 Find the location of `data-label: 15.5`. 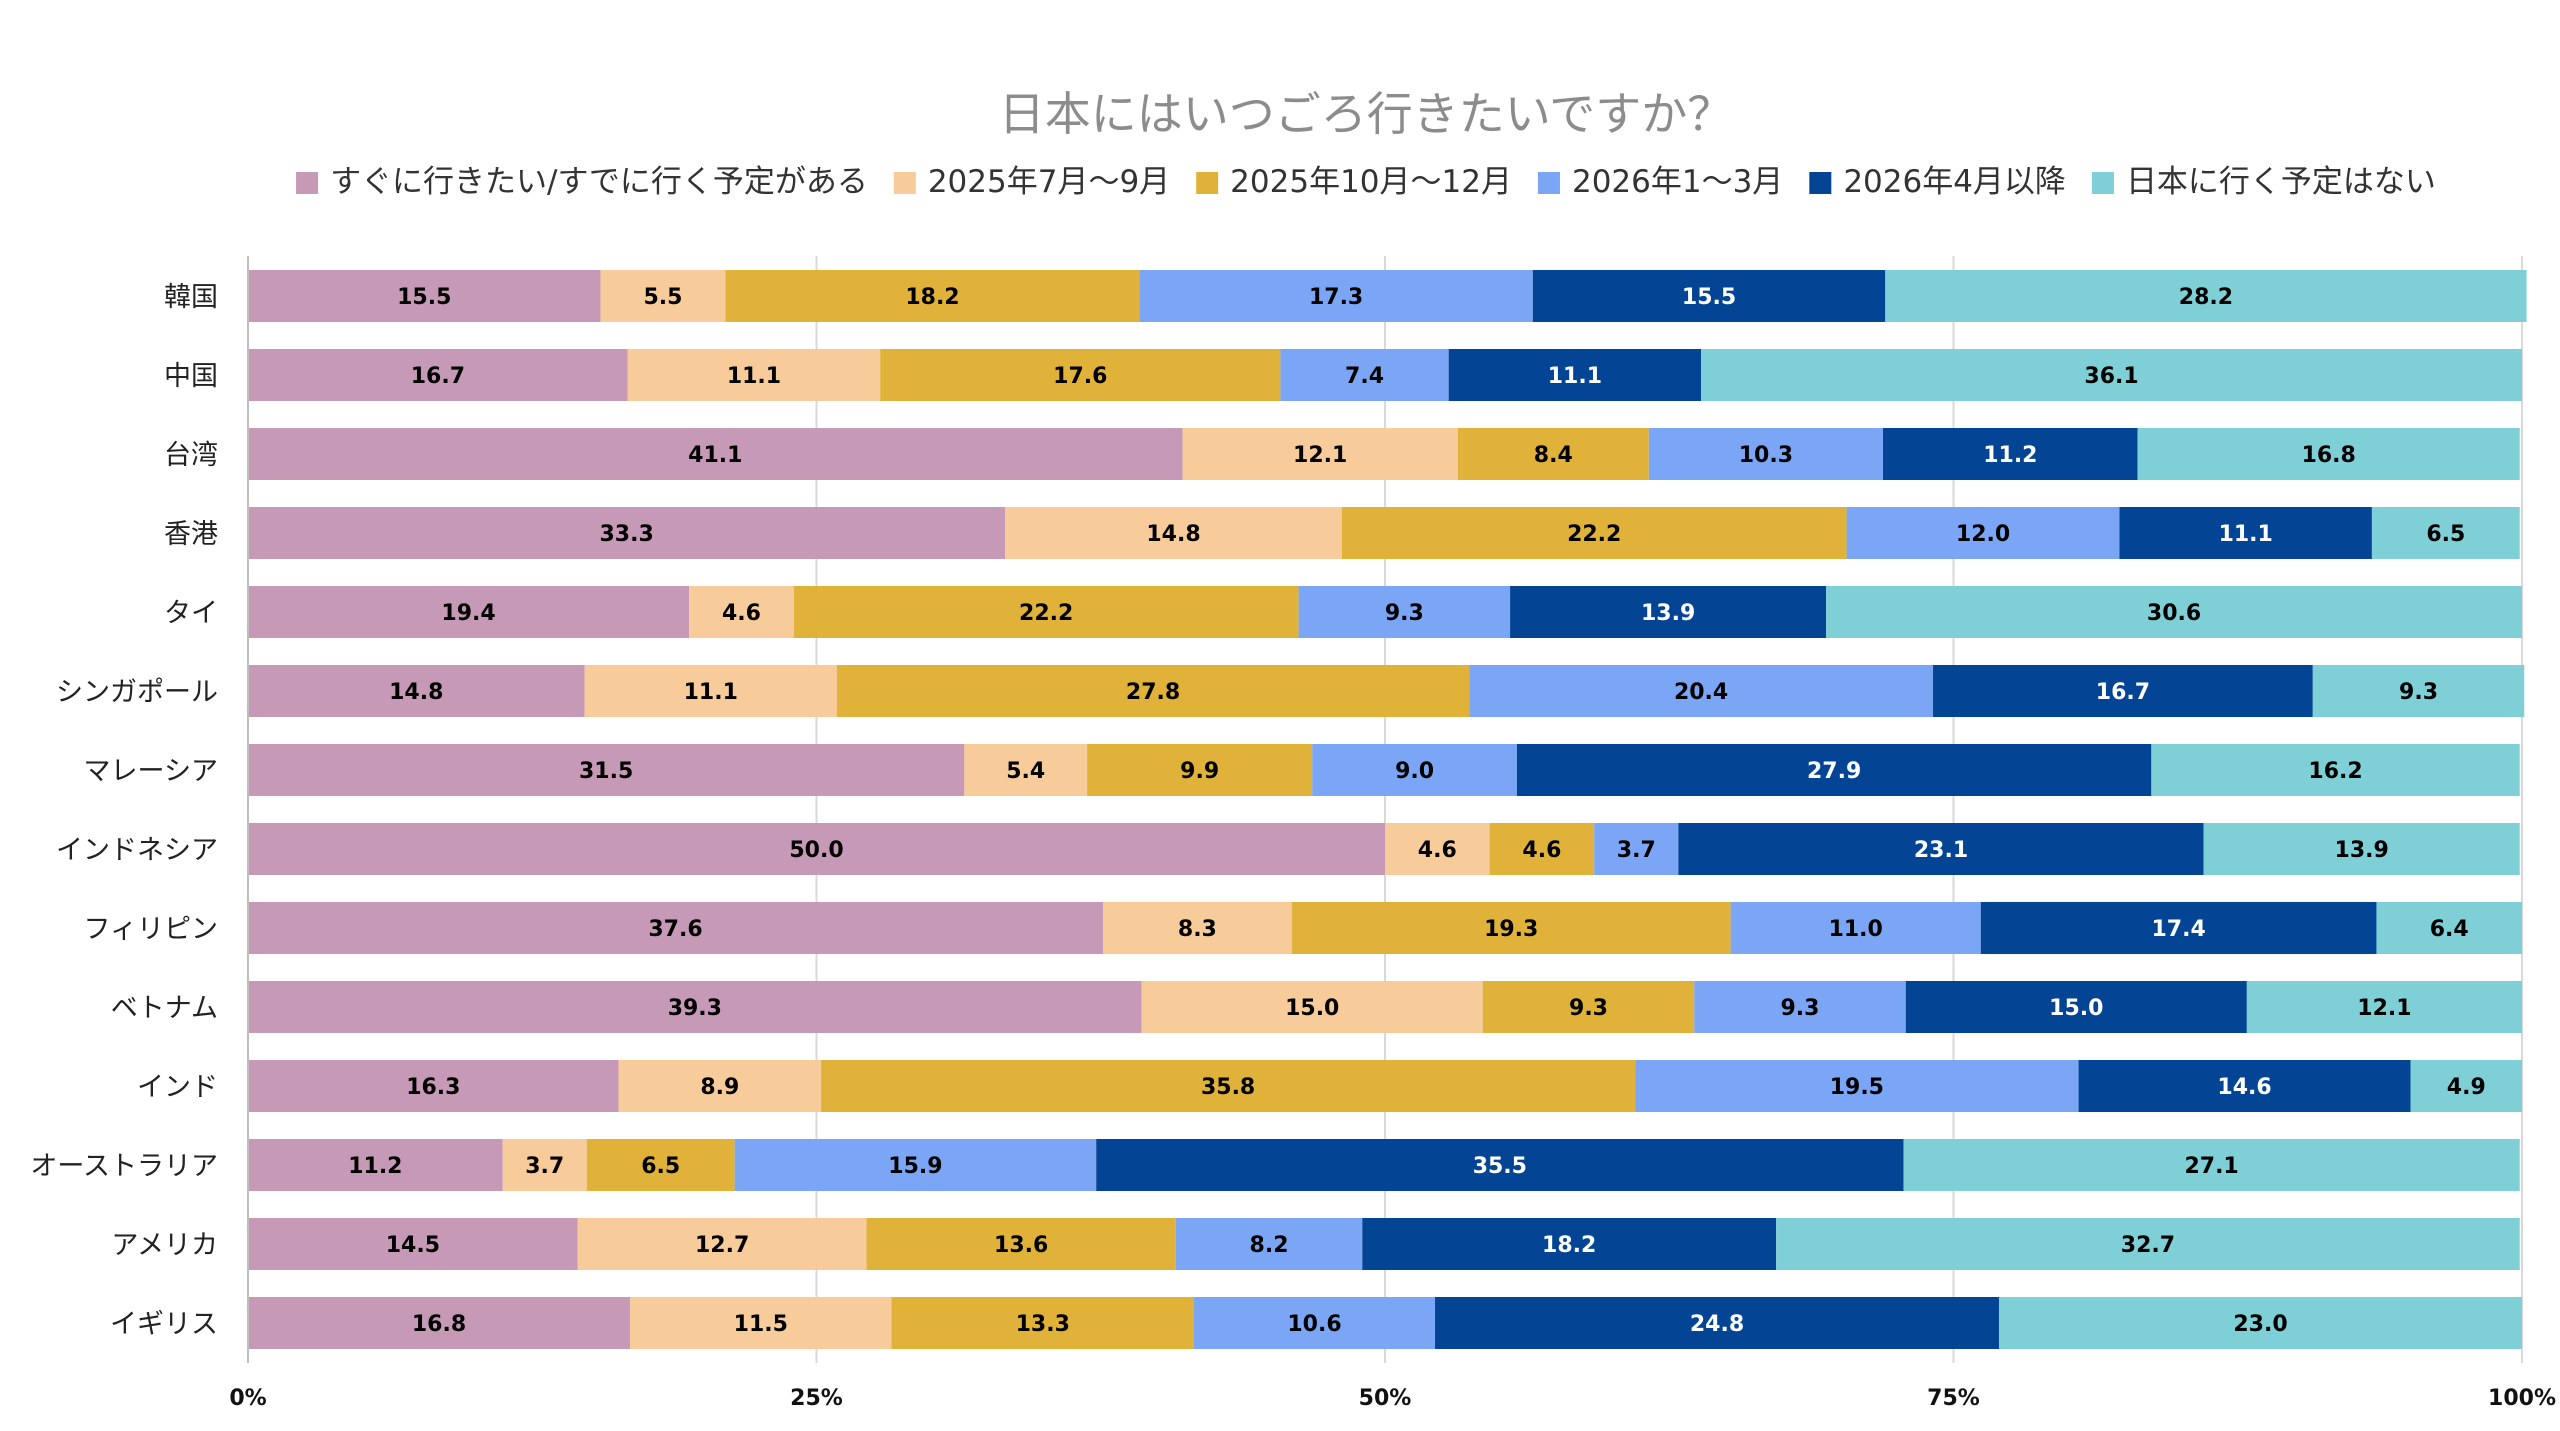

data-label: 15.5 is located at coordinates (1709, 297).